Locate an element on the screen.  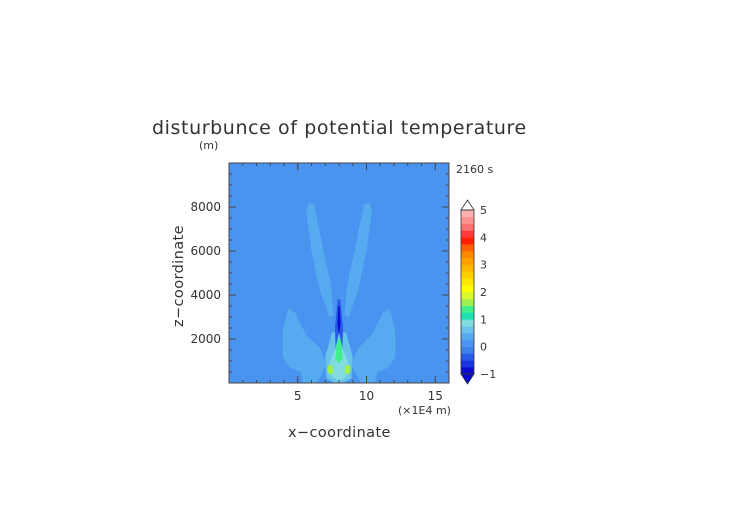
colorbar-min-arrow is located at coordinates (467, 379).